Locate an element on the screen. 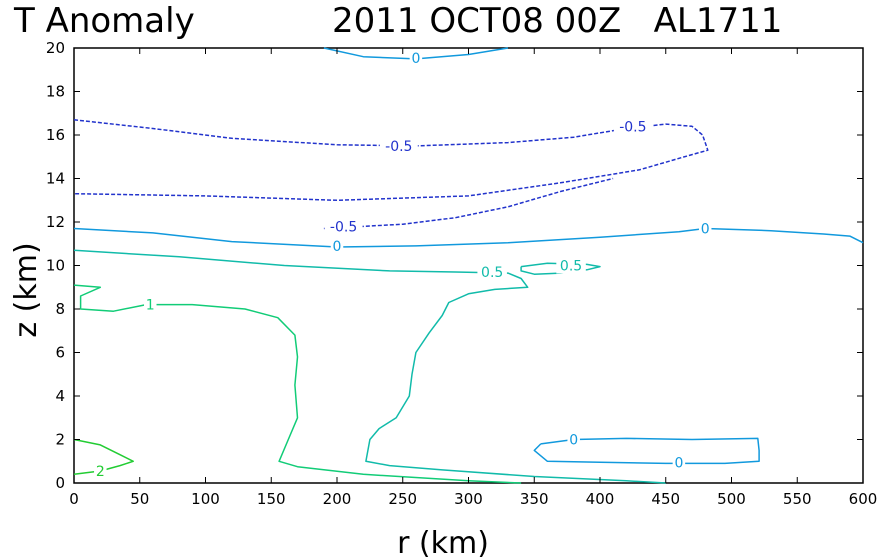 The width and height of the screenshot is (879, 558). y-axis-label: z (km) is located at coordinates (26, 289).